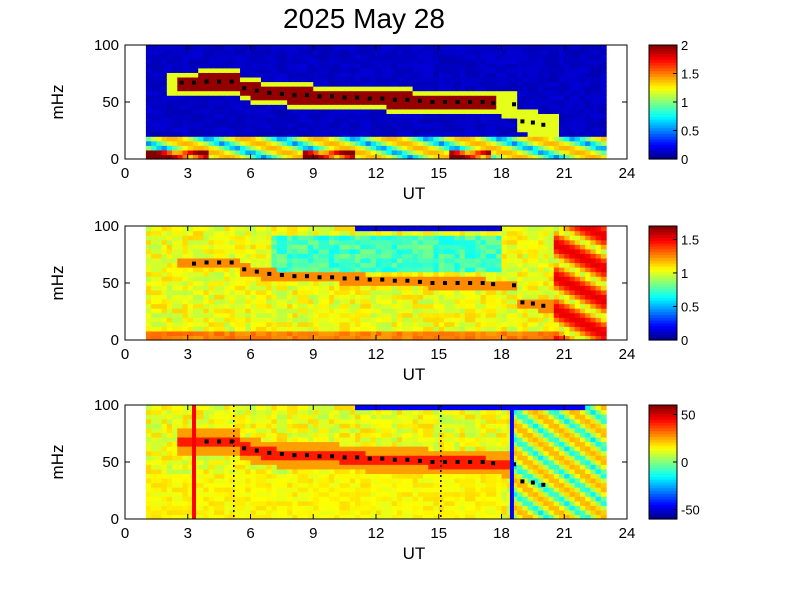  I want to click on colorbar-segment, so click(663, 319).